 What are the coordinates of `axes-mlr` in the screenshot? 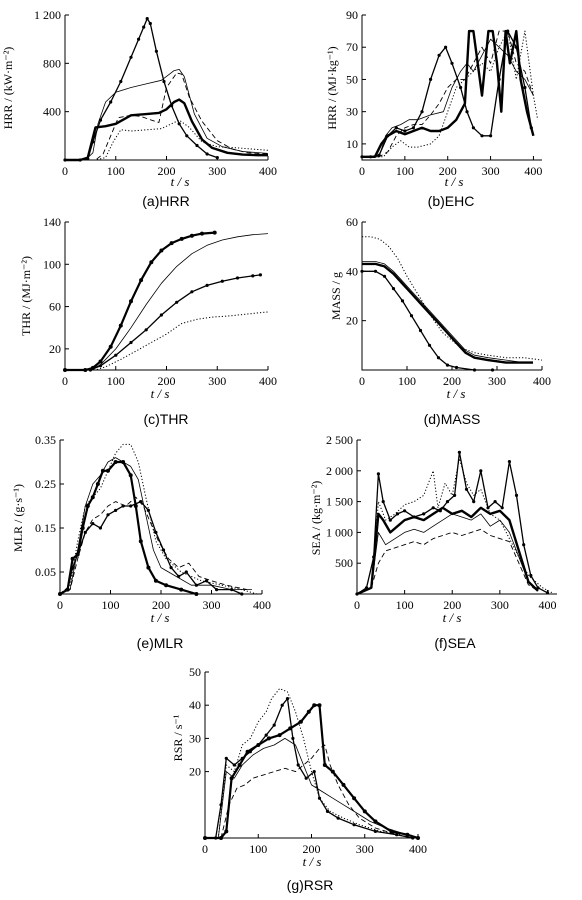 It's located at (160, 517).